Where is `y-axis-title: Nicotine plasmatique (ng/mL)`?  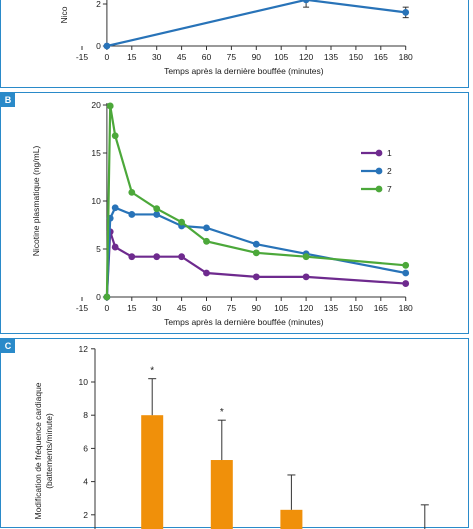
y-axis-title: Nicotine plasmatique (ng/mL) is located at coordinates (36, 201).